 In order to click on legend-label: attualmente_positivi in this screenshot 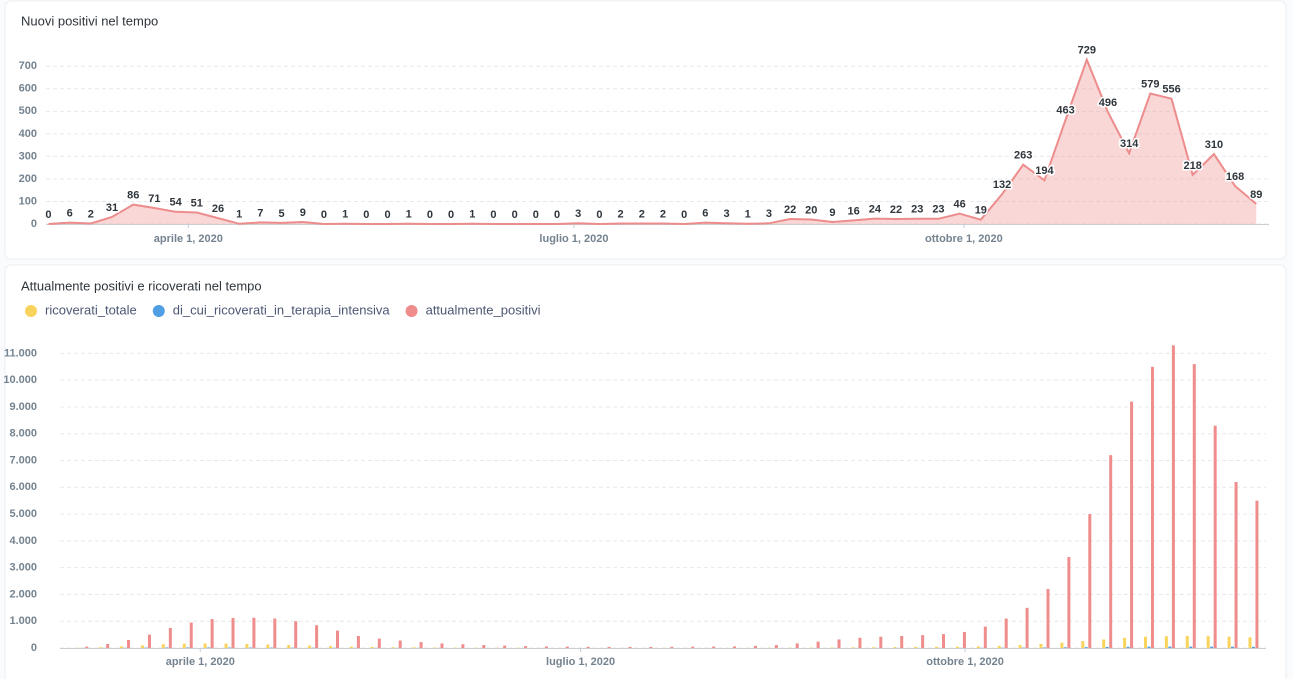, I will do `click(483, 309)`.